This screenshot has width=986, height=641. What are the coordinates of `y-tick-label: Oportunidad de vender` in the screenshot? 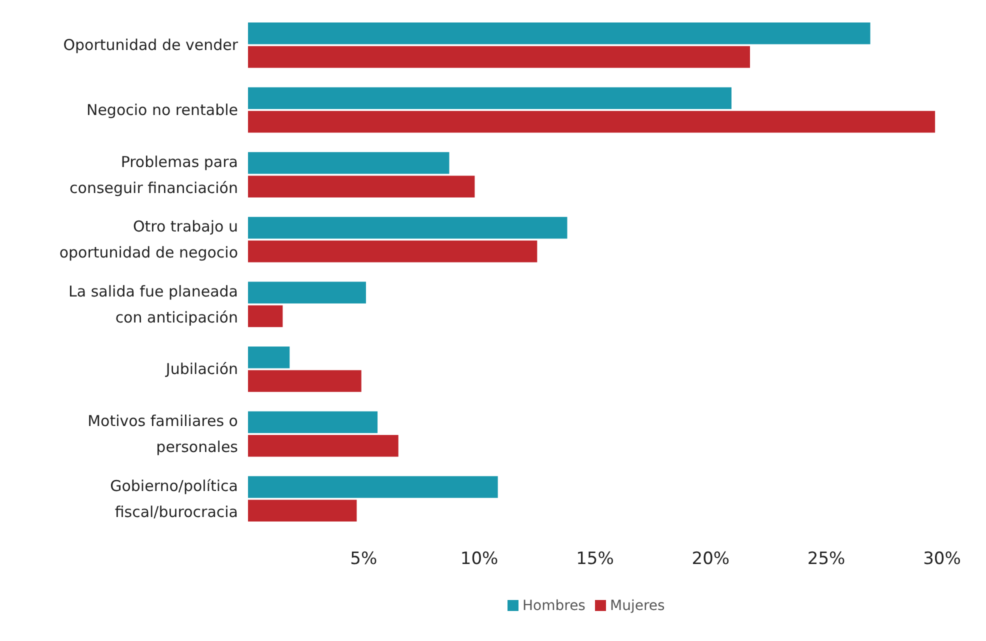 It's located at (151, 45).